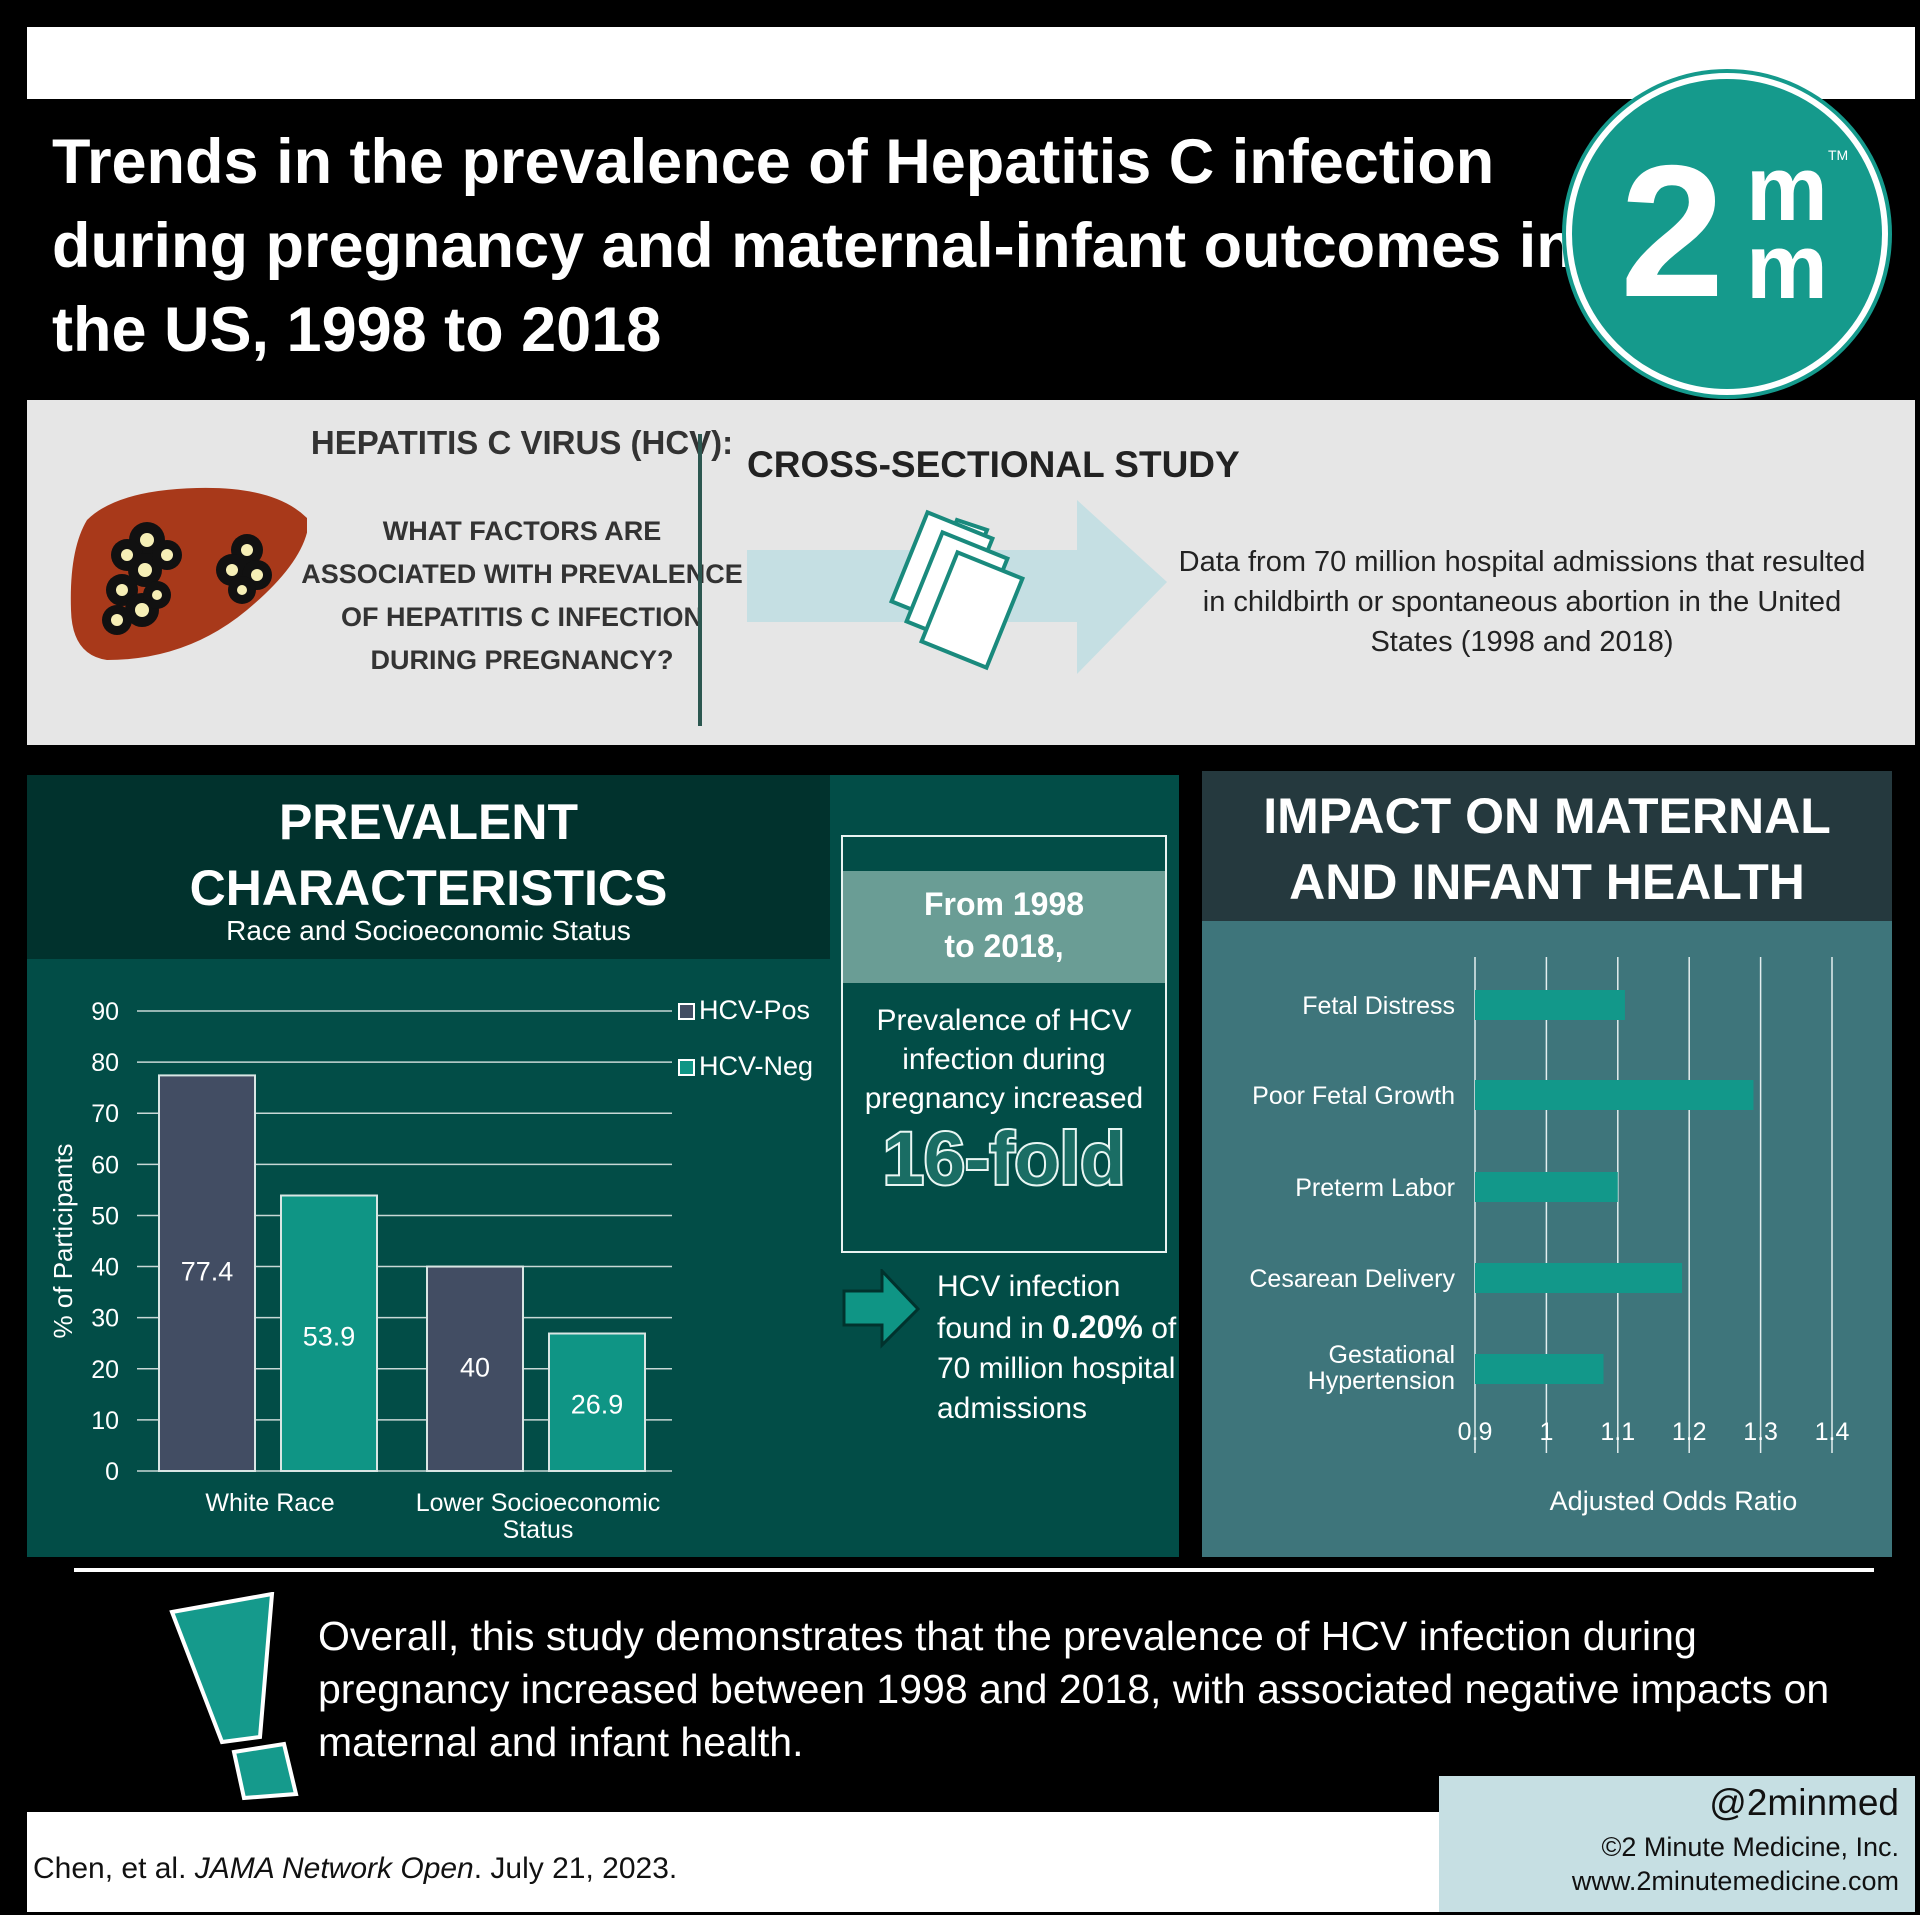 This screenshot has width=1920, height=1915. What do you see at coordinates (522, 442) in the screenshot?
I see `question-heading: HEPATITIS C VIRUS (HCV):` at bounding box center [522, 442].